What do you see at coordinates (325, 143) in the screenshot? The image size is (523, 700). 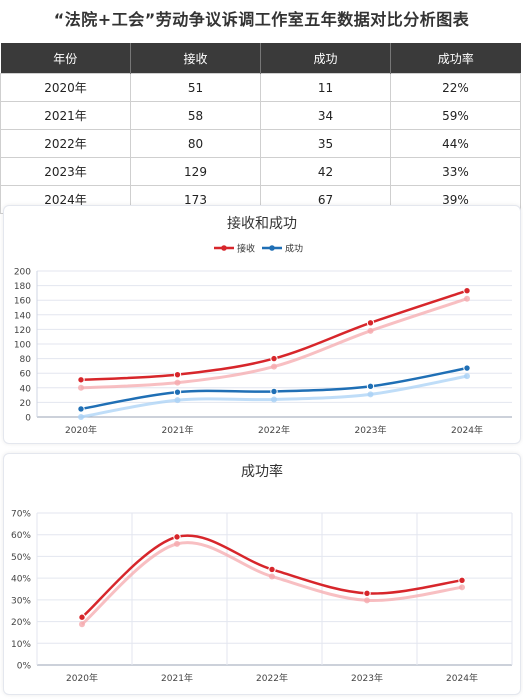 I see `cell-success: 35` at bounding box center [325, 143].